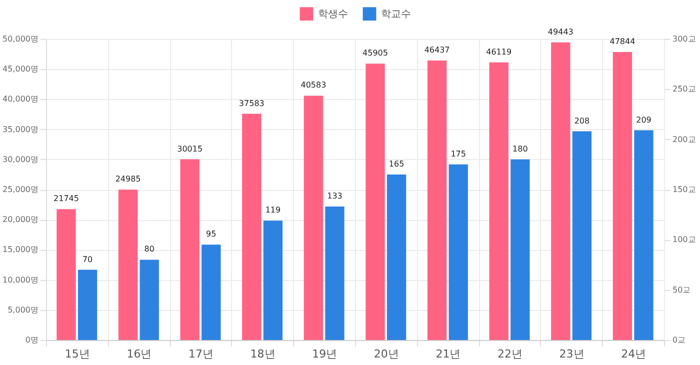 This screenshot has height=365, width=700. Describe the element at coordinates (139, 354) in the screenshot. I see `x-tick-label: 16년` at that location.